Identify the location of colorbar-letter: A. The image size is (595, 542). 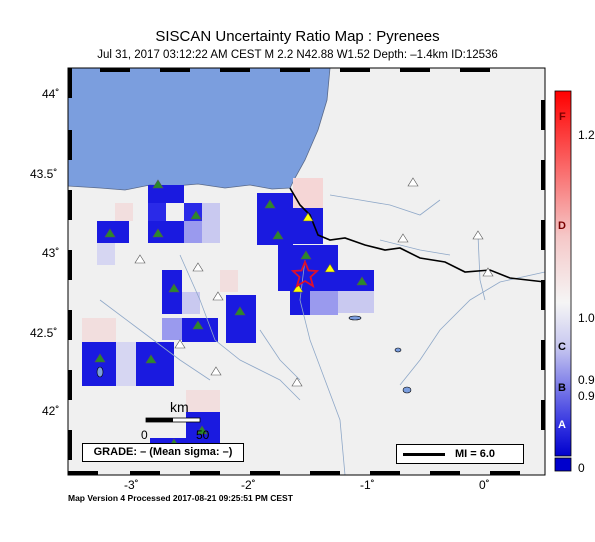
(562, 425).